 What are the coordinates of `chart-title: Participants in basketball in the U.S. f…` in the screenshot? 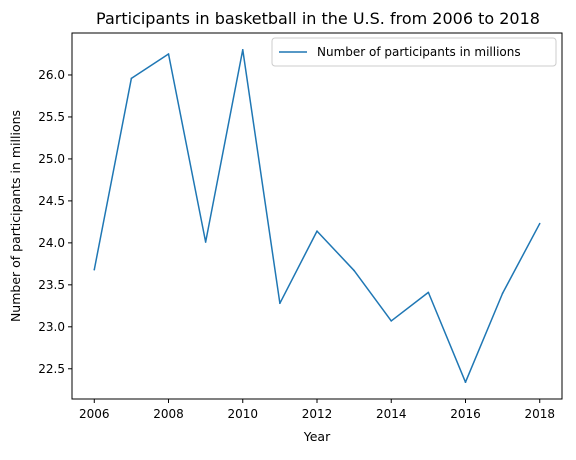 It's located at (318, 18).